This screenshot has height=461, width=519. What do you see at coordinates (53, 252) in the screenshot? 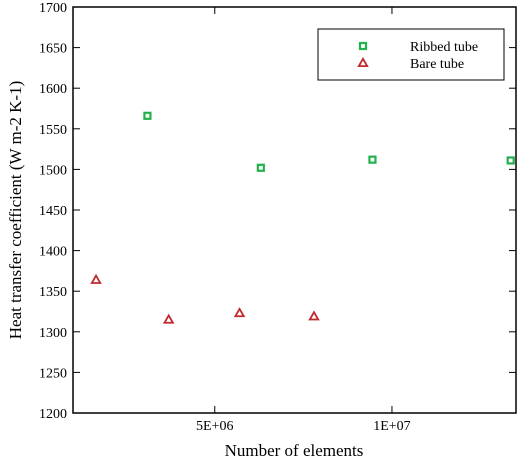
I see `y-tick-label: 1400` at bounding box center [53, 252].